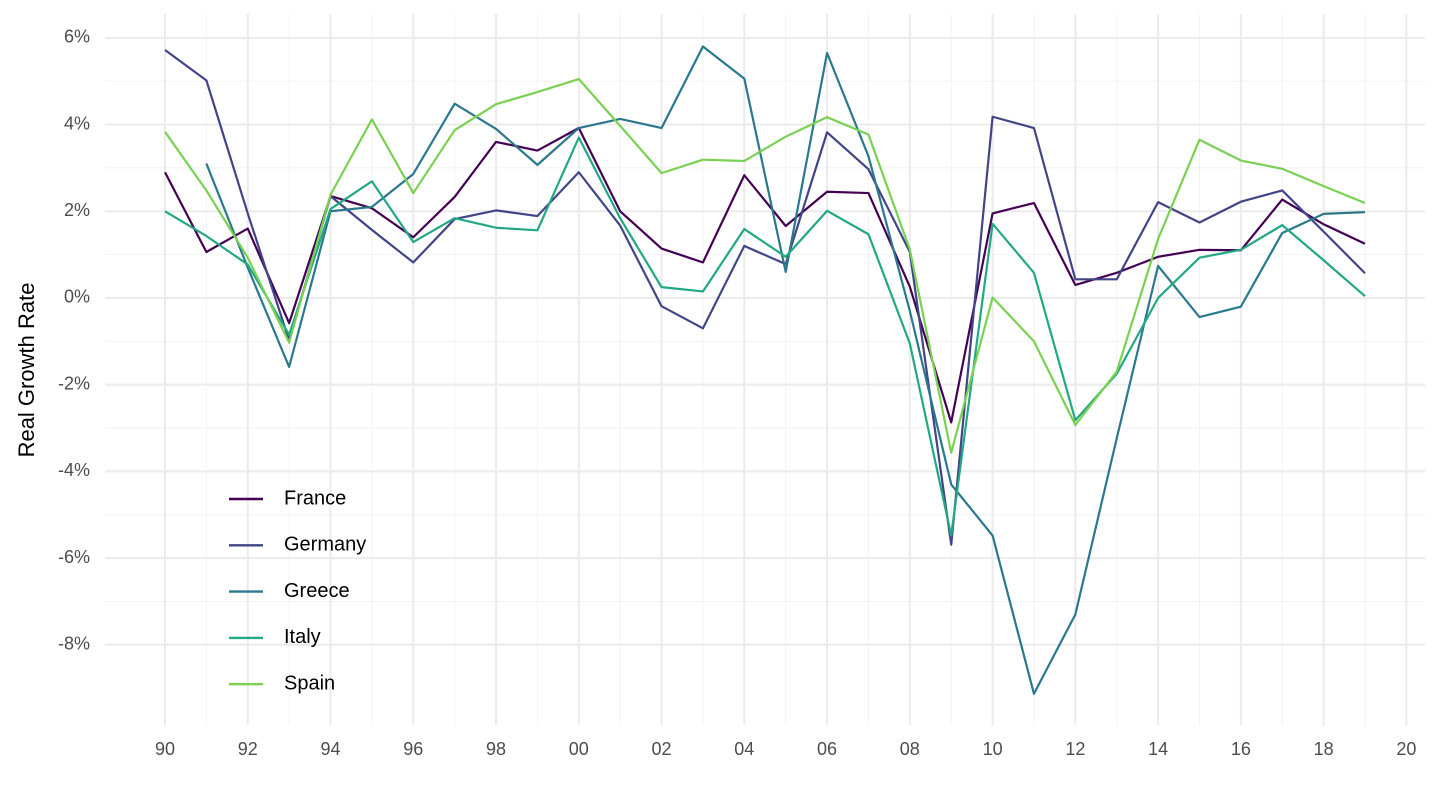 The image size is (1440, 810). I want to click on legend-label: Spain, so click(309, 683).